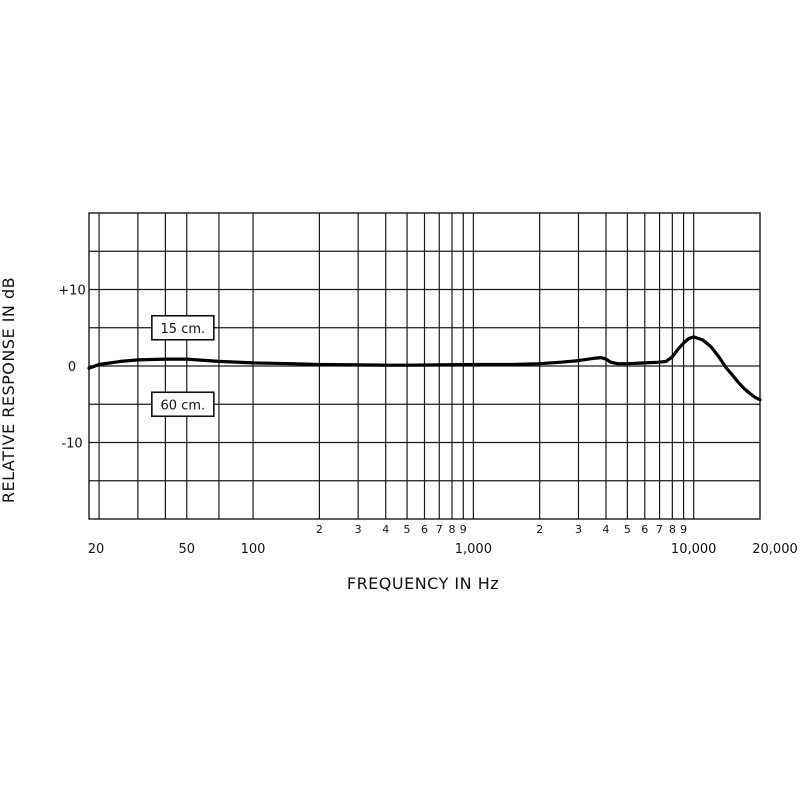 The width and height of the screenshot is (800, 800). I want to click on annotation-label: 15 cm., so click(183, 329).